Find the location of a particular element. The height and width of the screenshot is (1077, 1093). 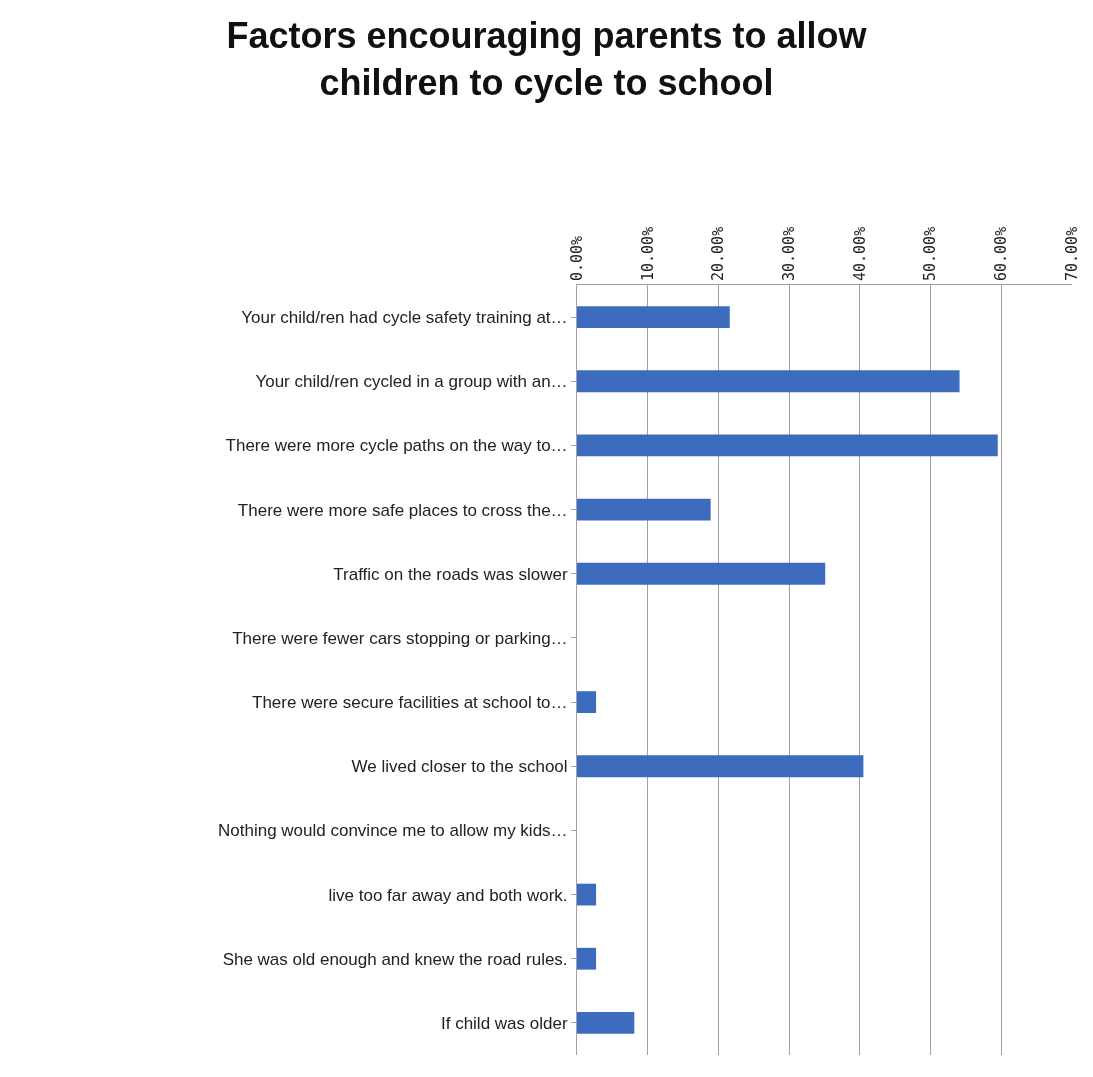

x-tick-label: 0.00% is located at coordinates (576, 258).